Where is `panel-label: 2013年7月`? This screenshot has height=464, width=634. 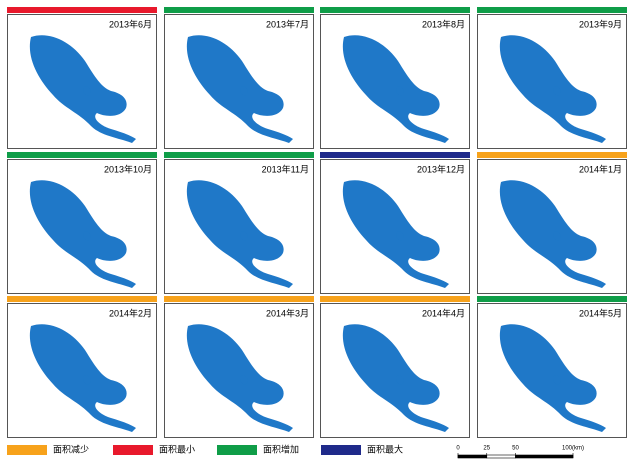 panel-label: 2013年7月 is located at coordinates (287, 23).